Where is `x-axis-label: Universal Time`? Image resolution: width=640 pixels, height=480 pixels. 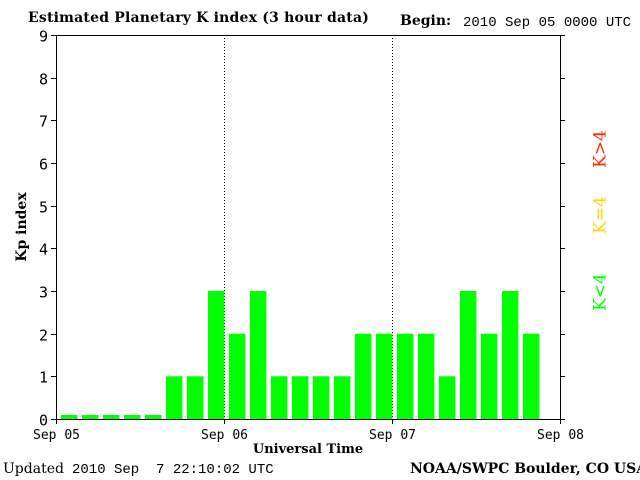 x-axis-label: Universal Time is located at coordinates (308, 449).